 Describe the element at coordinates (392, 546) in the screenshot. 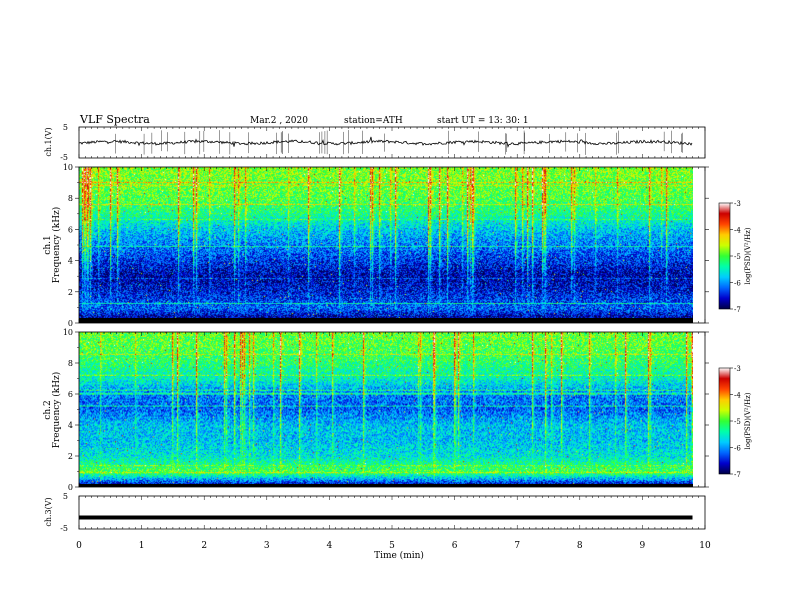

I see `x-tick-label: 5` at that location.